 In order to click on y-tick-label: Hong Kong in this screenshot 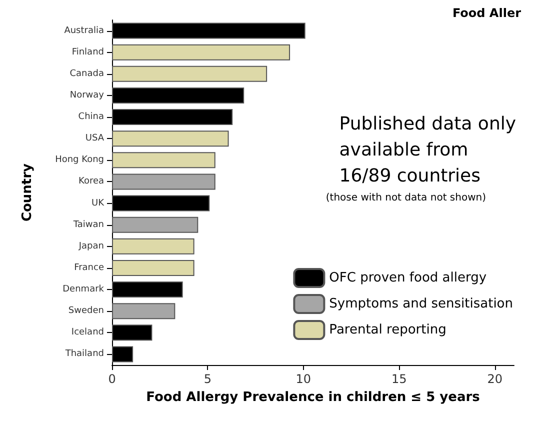, I will do `click(79, 160)`.